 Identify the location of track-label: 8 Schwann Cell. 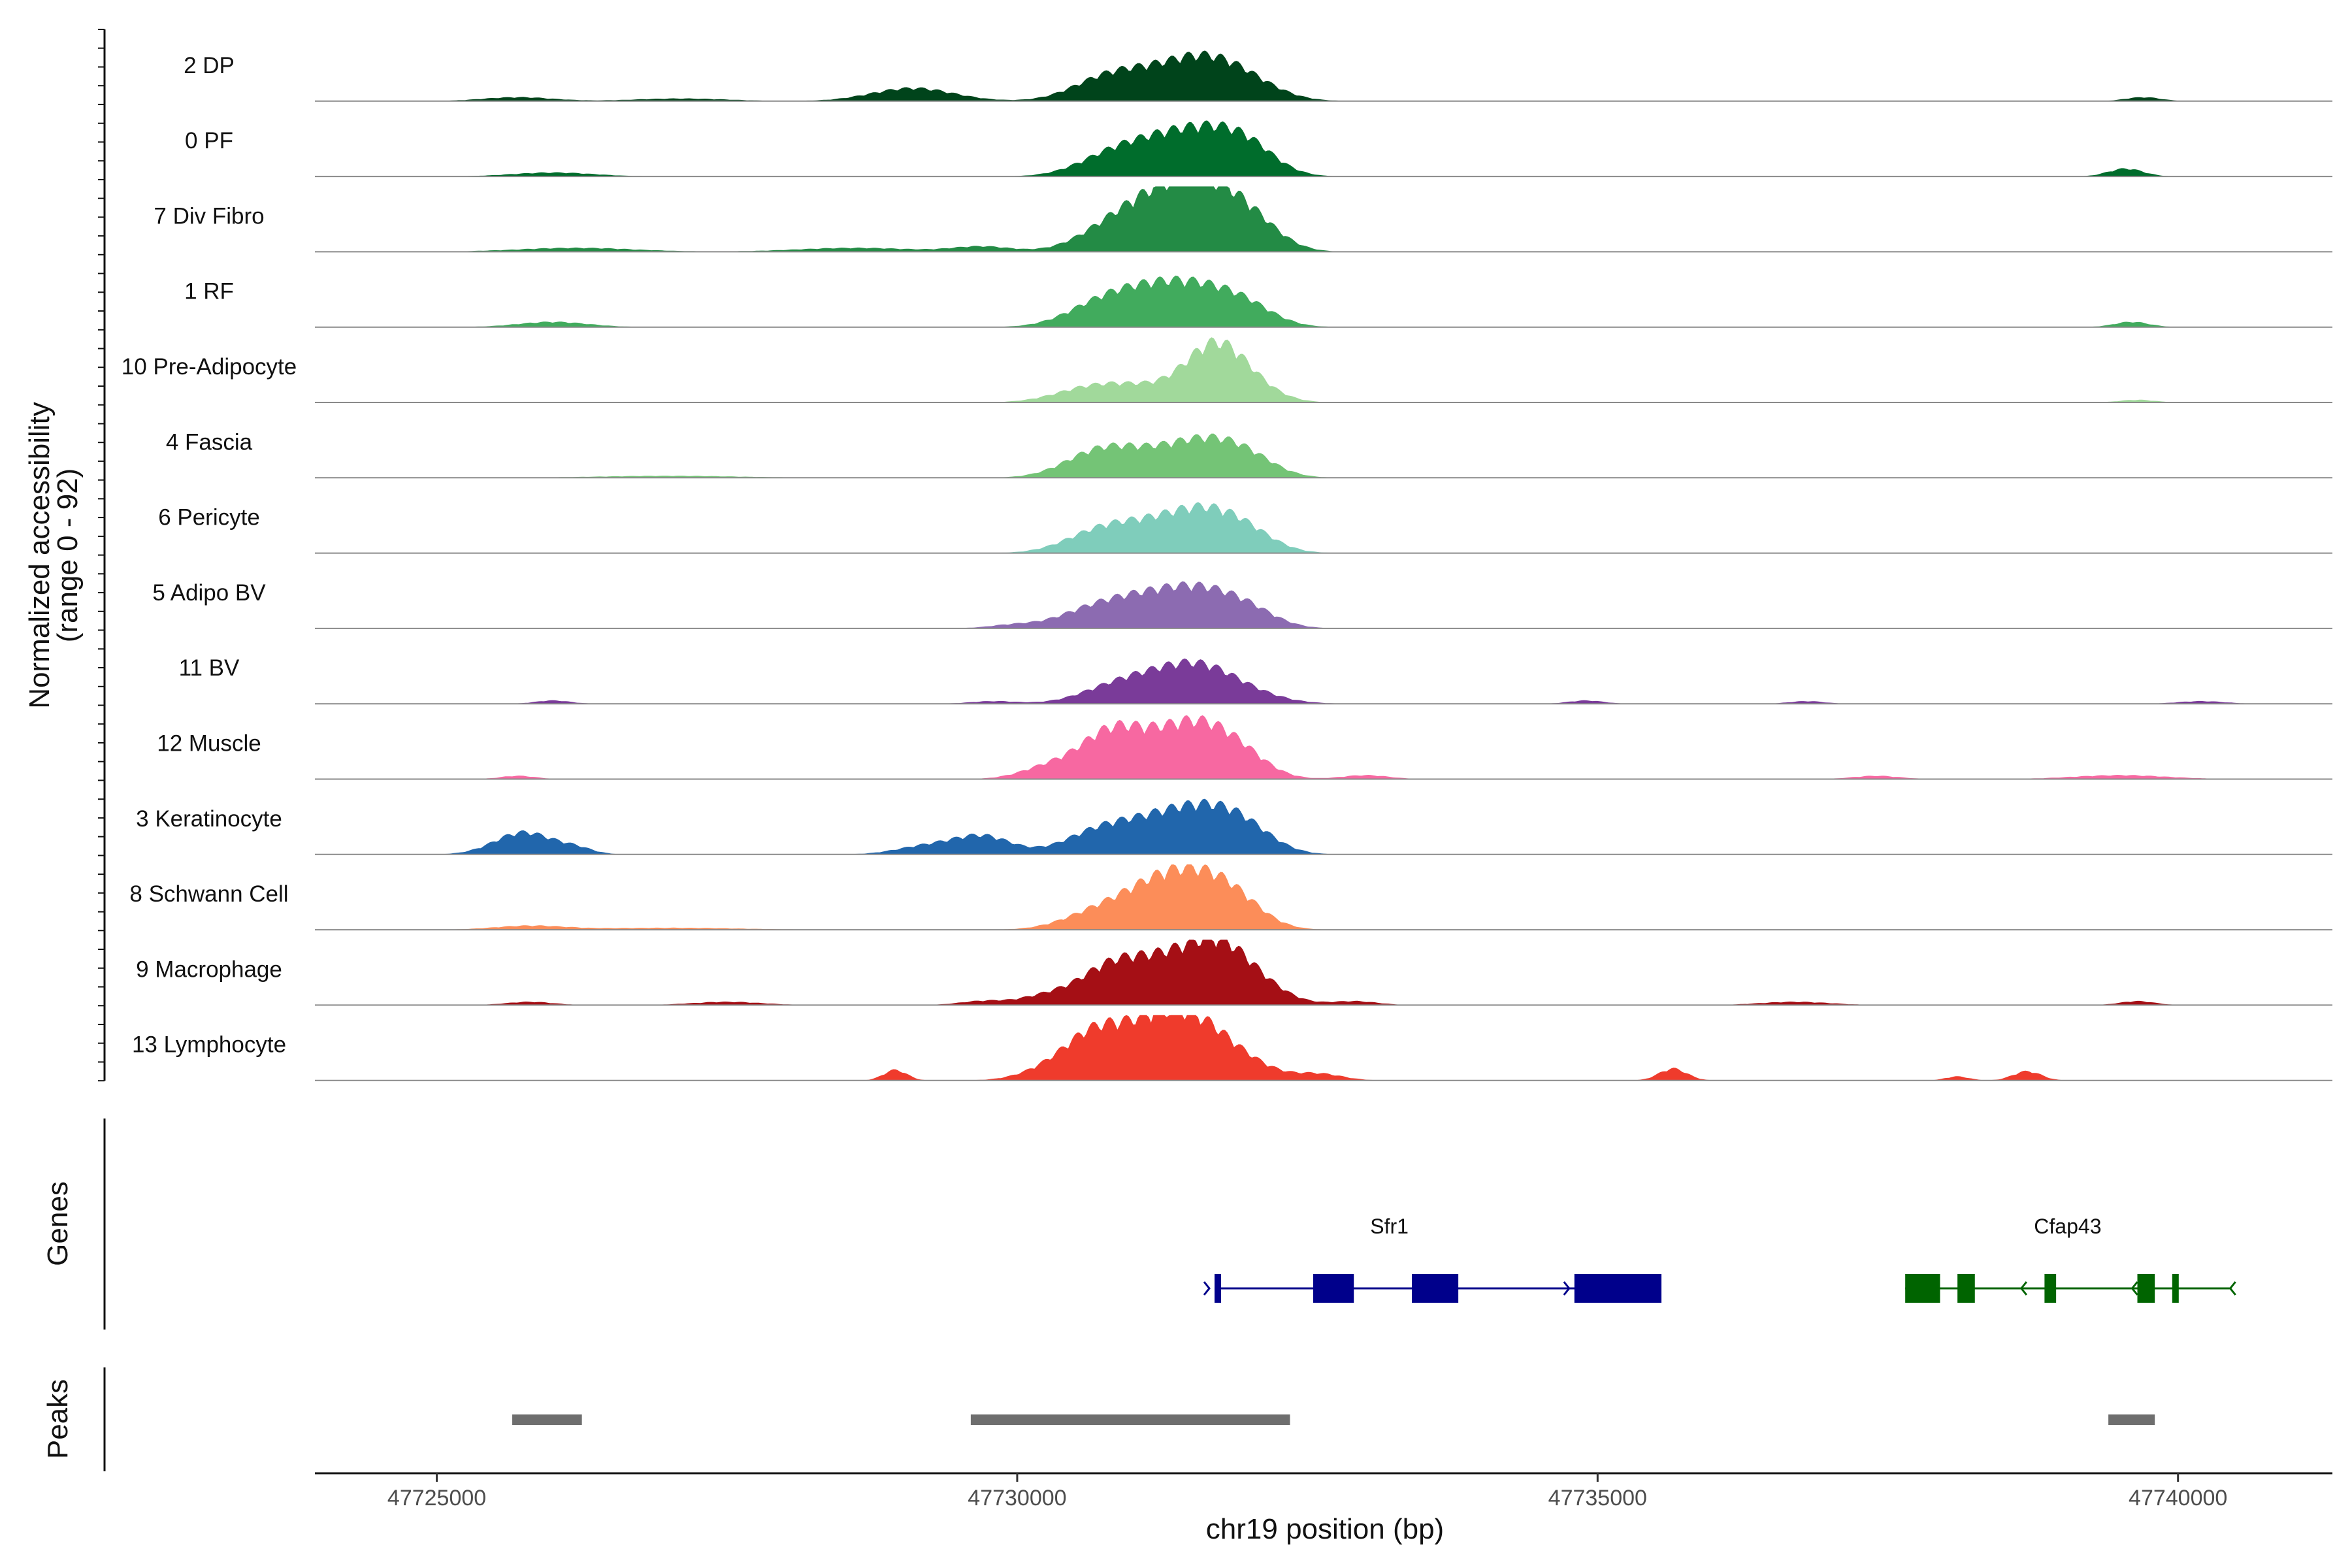
(208, 894).